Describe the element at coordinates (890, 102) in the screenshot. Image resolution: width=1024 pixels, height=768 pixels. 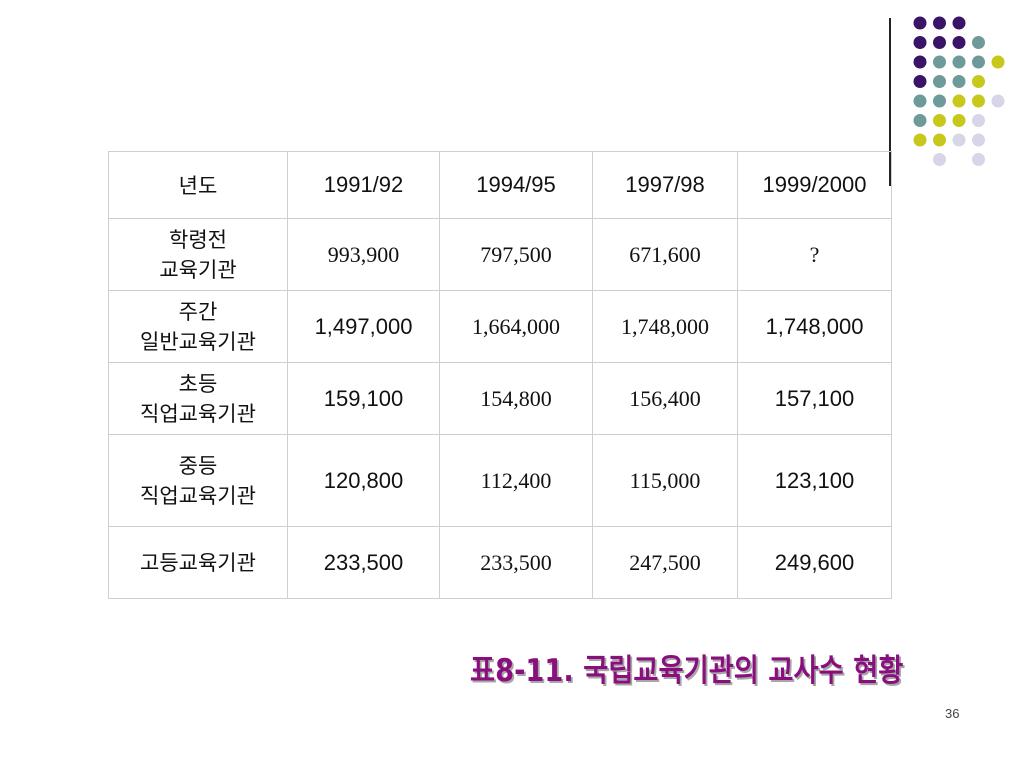
I see `decorative-divider-line` at that location.